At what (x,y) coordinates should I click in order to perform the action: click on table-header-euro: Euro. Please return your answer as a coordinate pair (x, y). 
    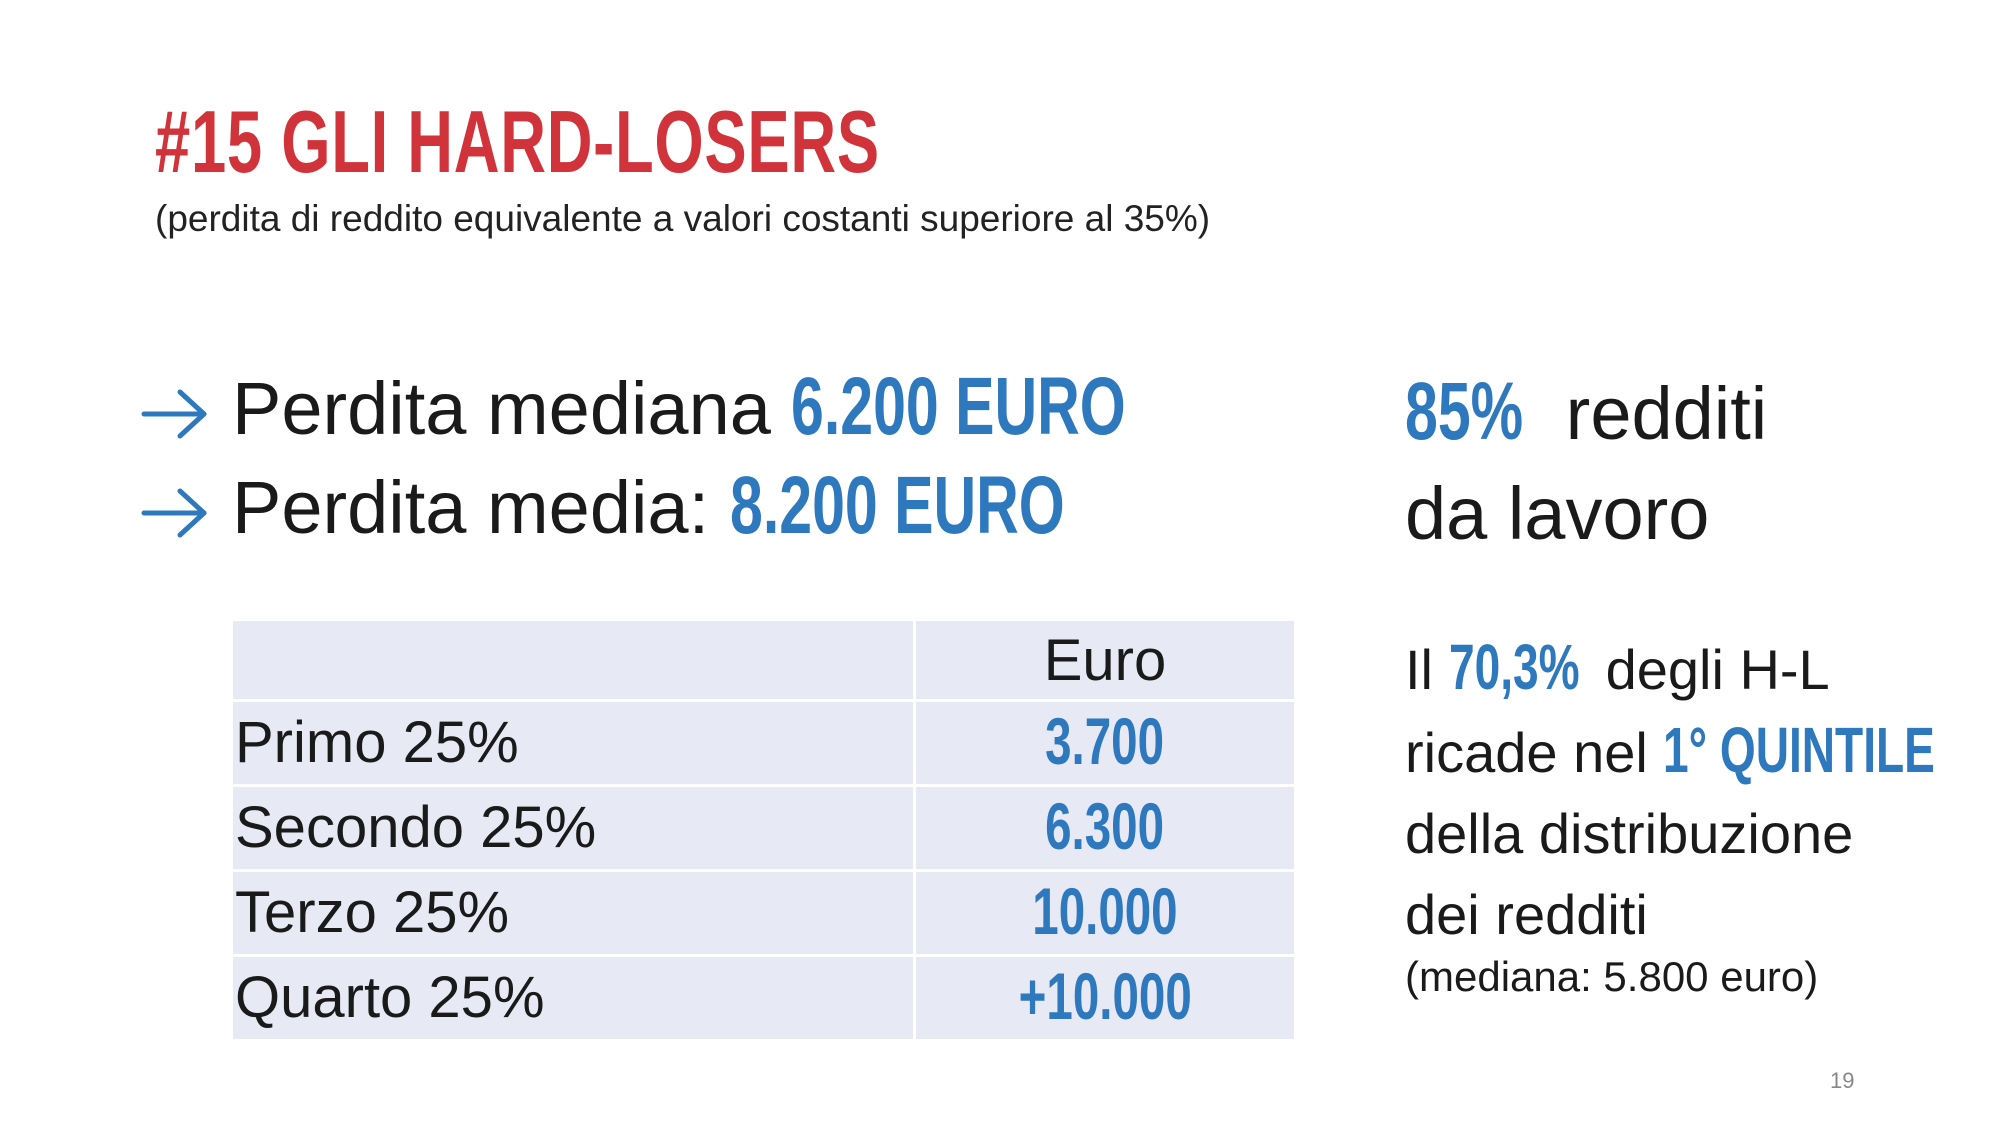
    Looking at the image, I should click on (1105, 660).